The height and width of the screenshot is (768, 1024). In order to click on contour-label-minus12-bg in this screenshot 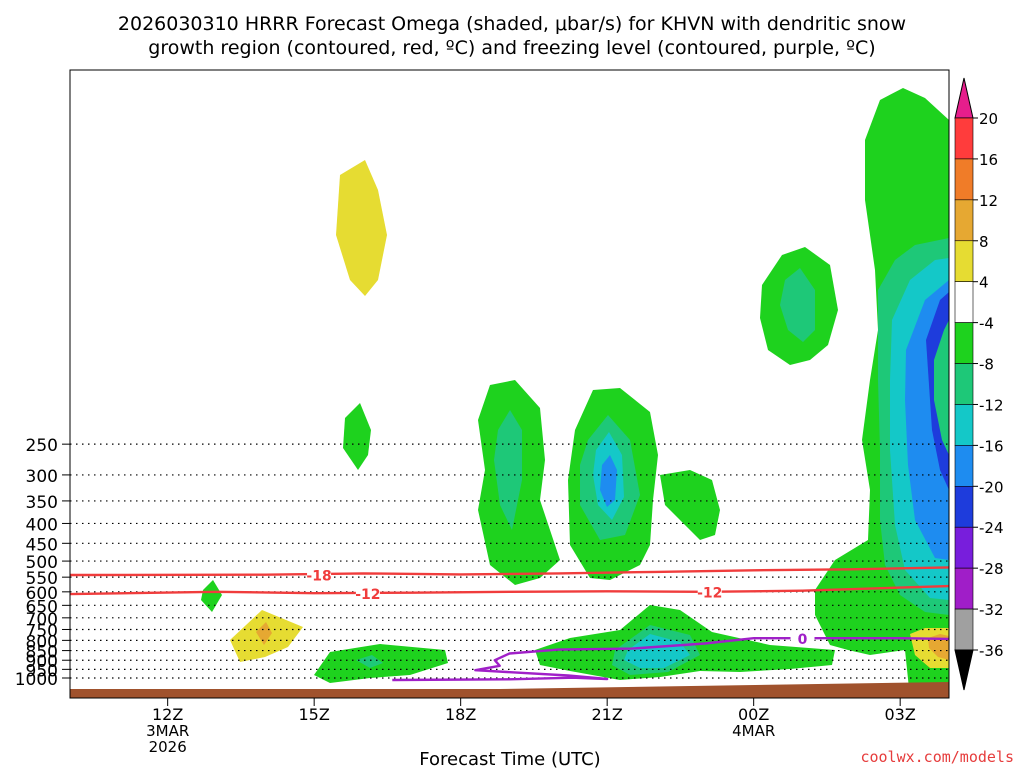, I will do `click(367, 592)`.